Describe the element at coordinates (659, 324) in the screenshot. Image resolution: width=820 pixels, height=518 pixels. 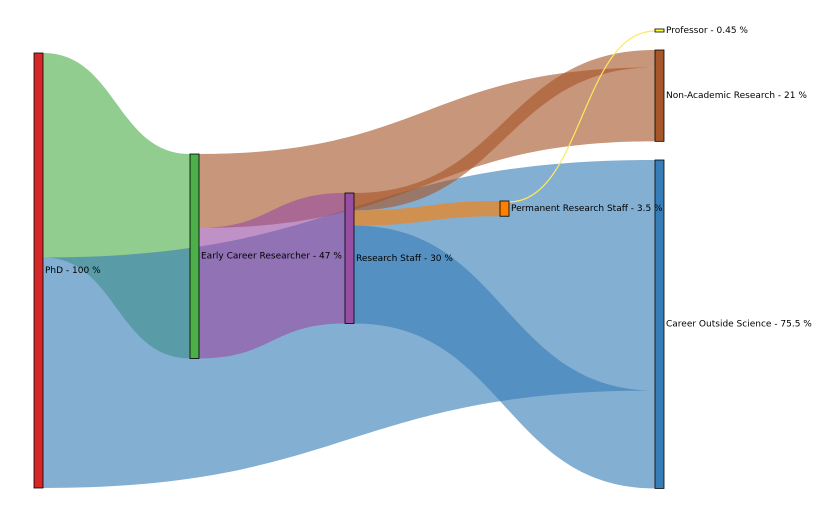
I see `node-cos-bar` at that location.